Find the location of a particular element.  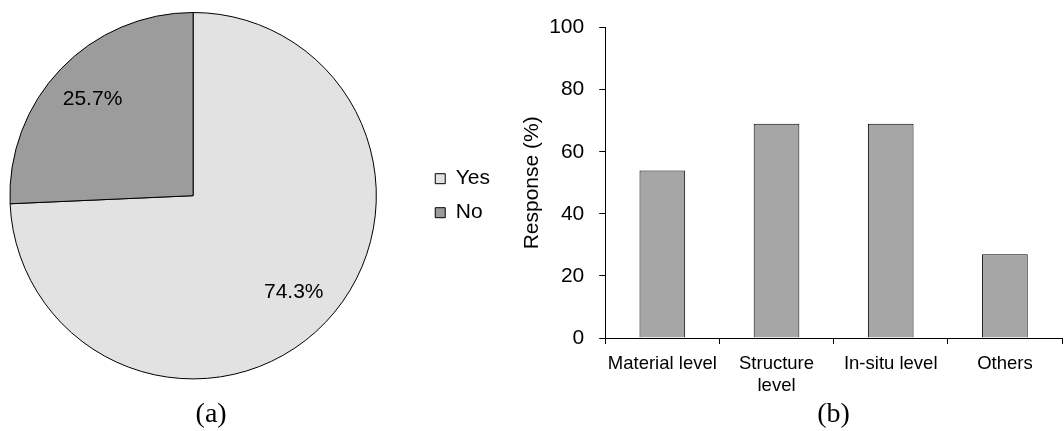

x-tick-label: In-situ level is located at coordinates (890, 363).